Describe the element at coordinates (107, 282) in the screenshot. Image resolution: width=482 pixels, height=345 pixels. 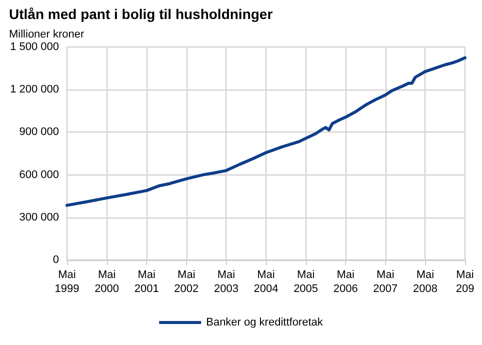
I see `x-tick-label: Mai 2000` at that location.